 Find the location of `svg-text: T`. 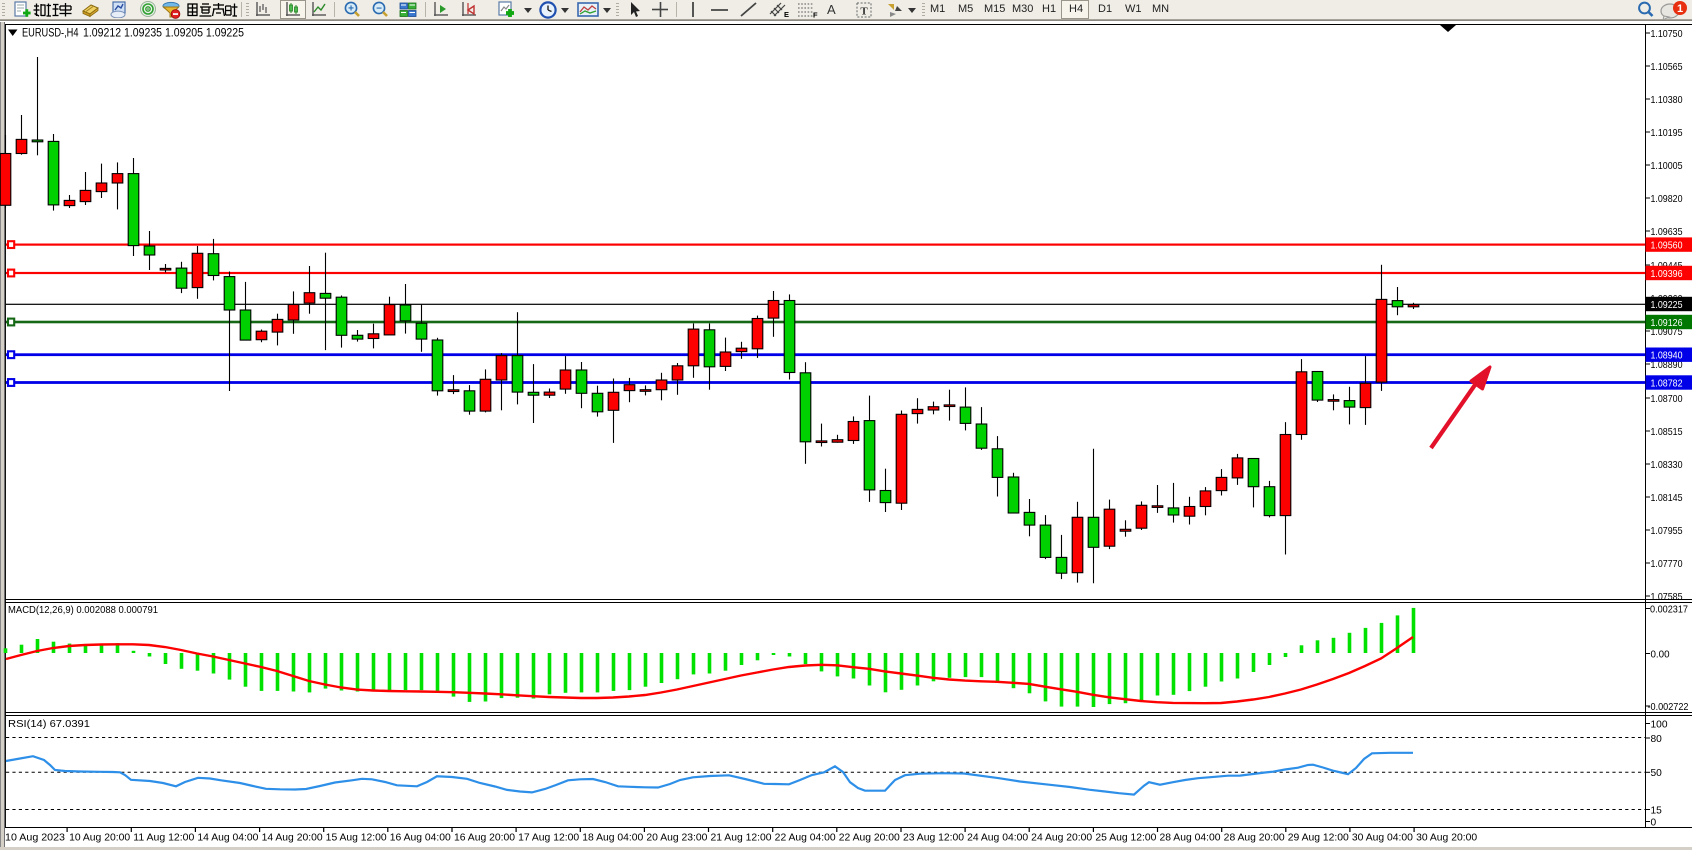

svg-text: T is located at coordinates (864, 12).